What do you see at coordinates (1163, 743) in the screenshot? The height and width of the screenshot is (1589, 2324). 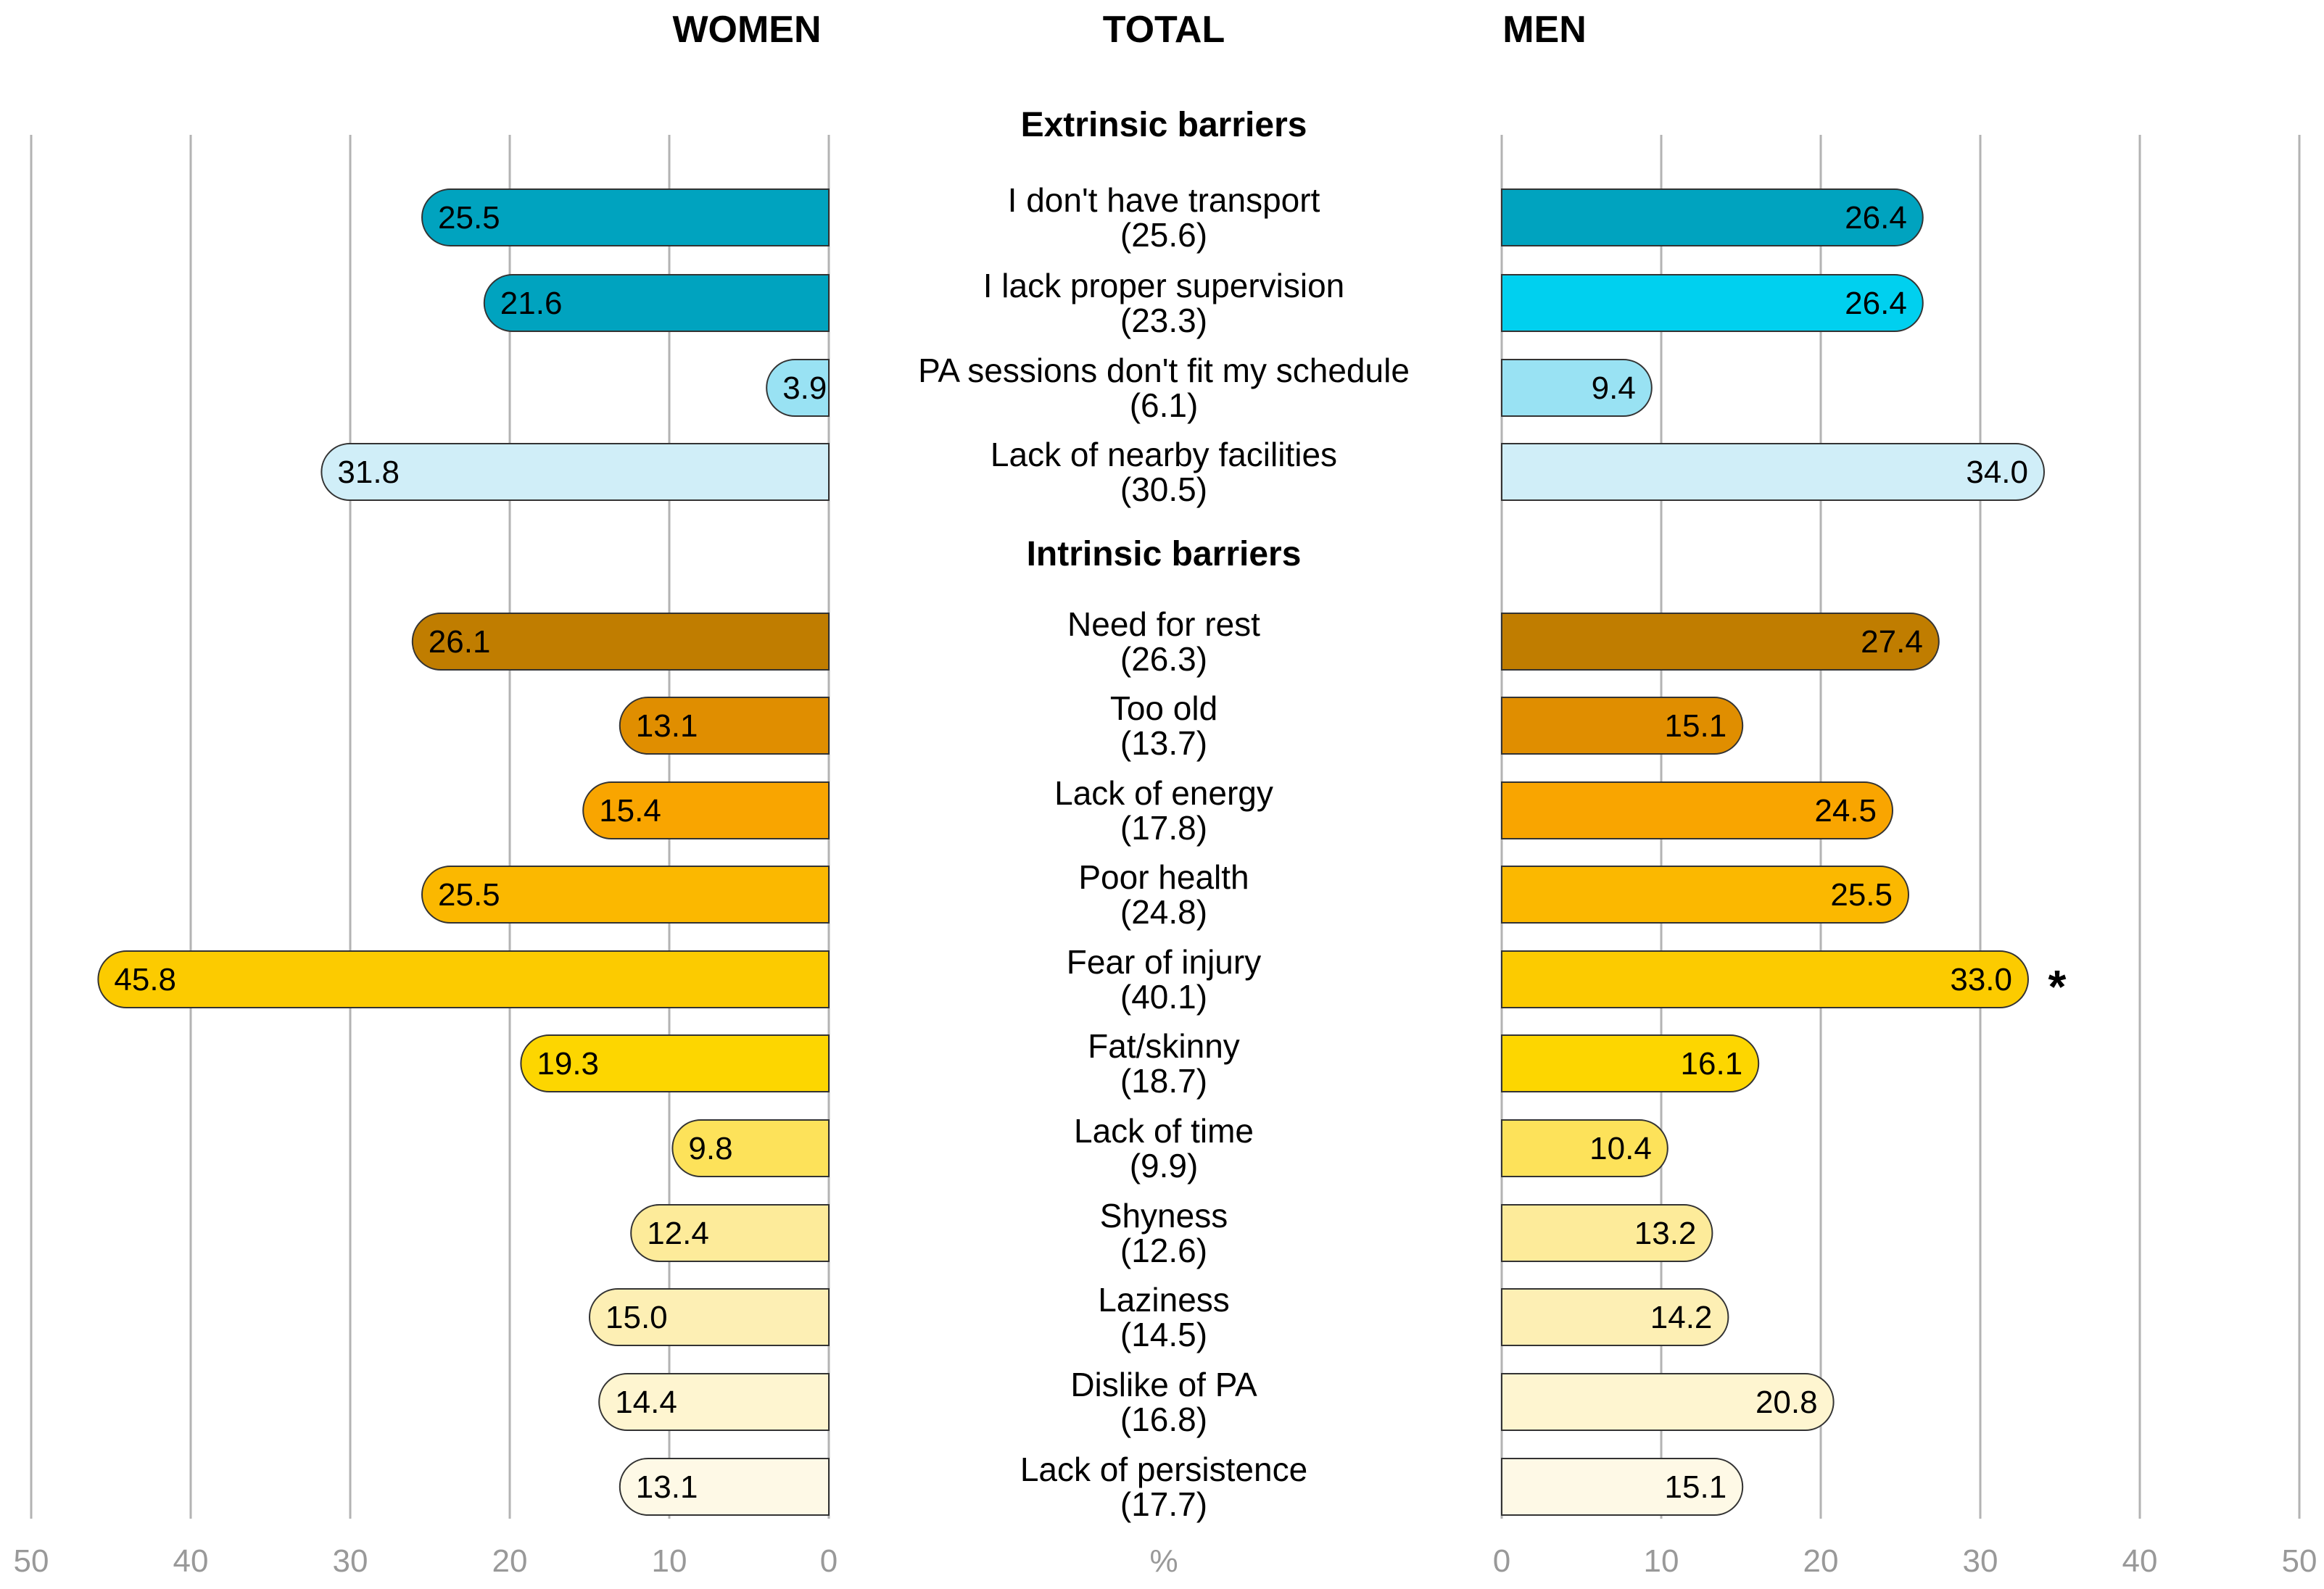 I see `total-value-label: (13.7)` at bounding box center [1163, 743].